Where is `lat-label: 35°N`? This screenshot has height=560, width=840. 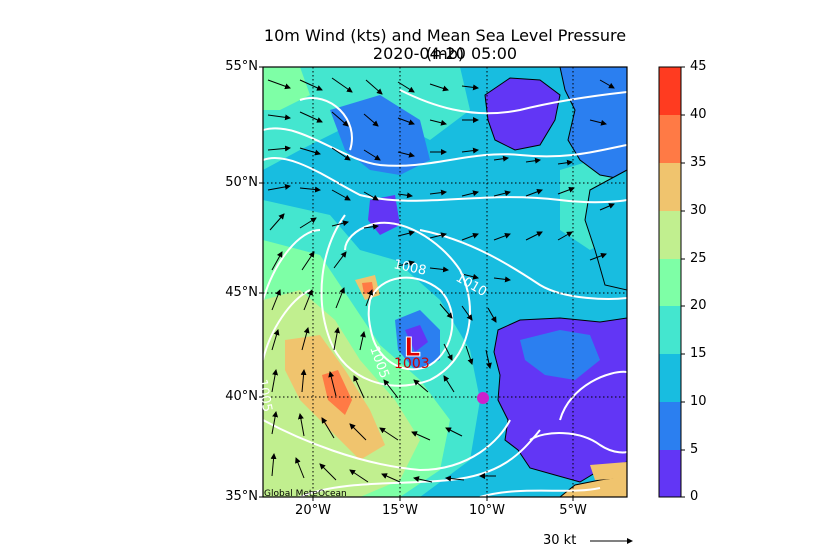 lat-label: 35°N is located at coordinates (241, 496).